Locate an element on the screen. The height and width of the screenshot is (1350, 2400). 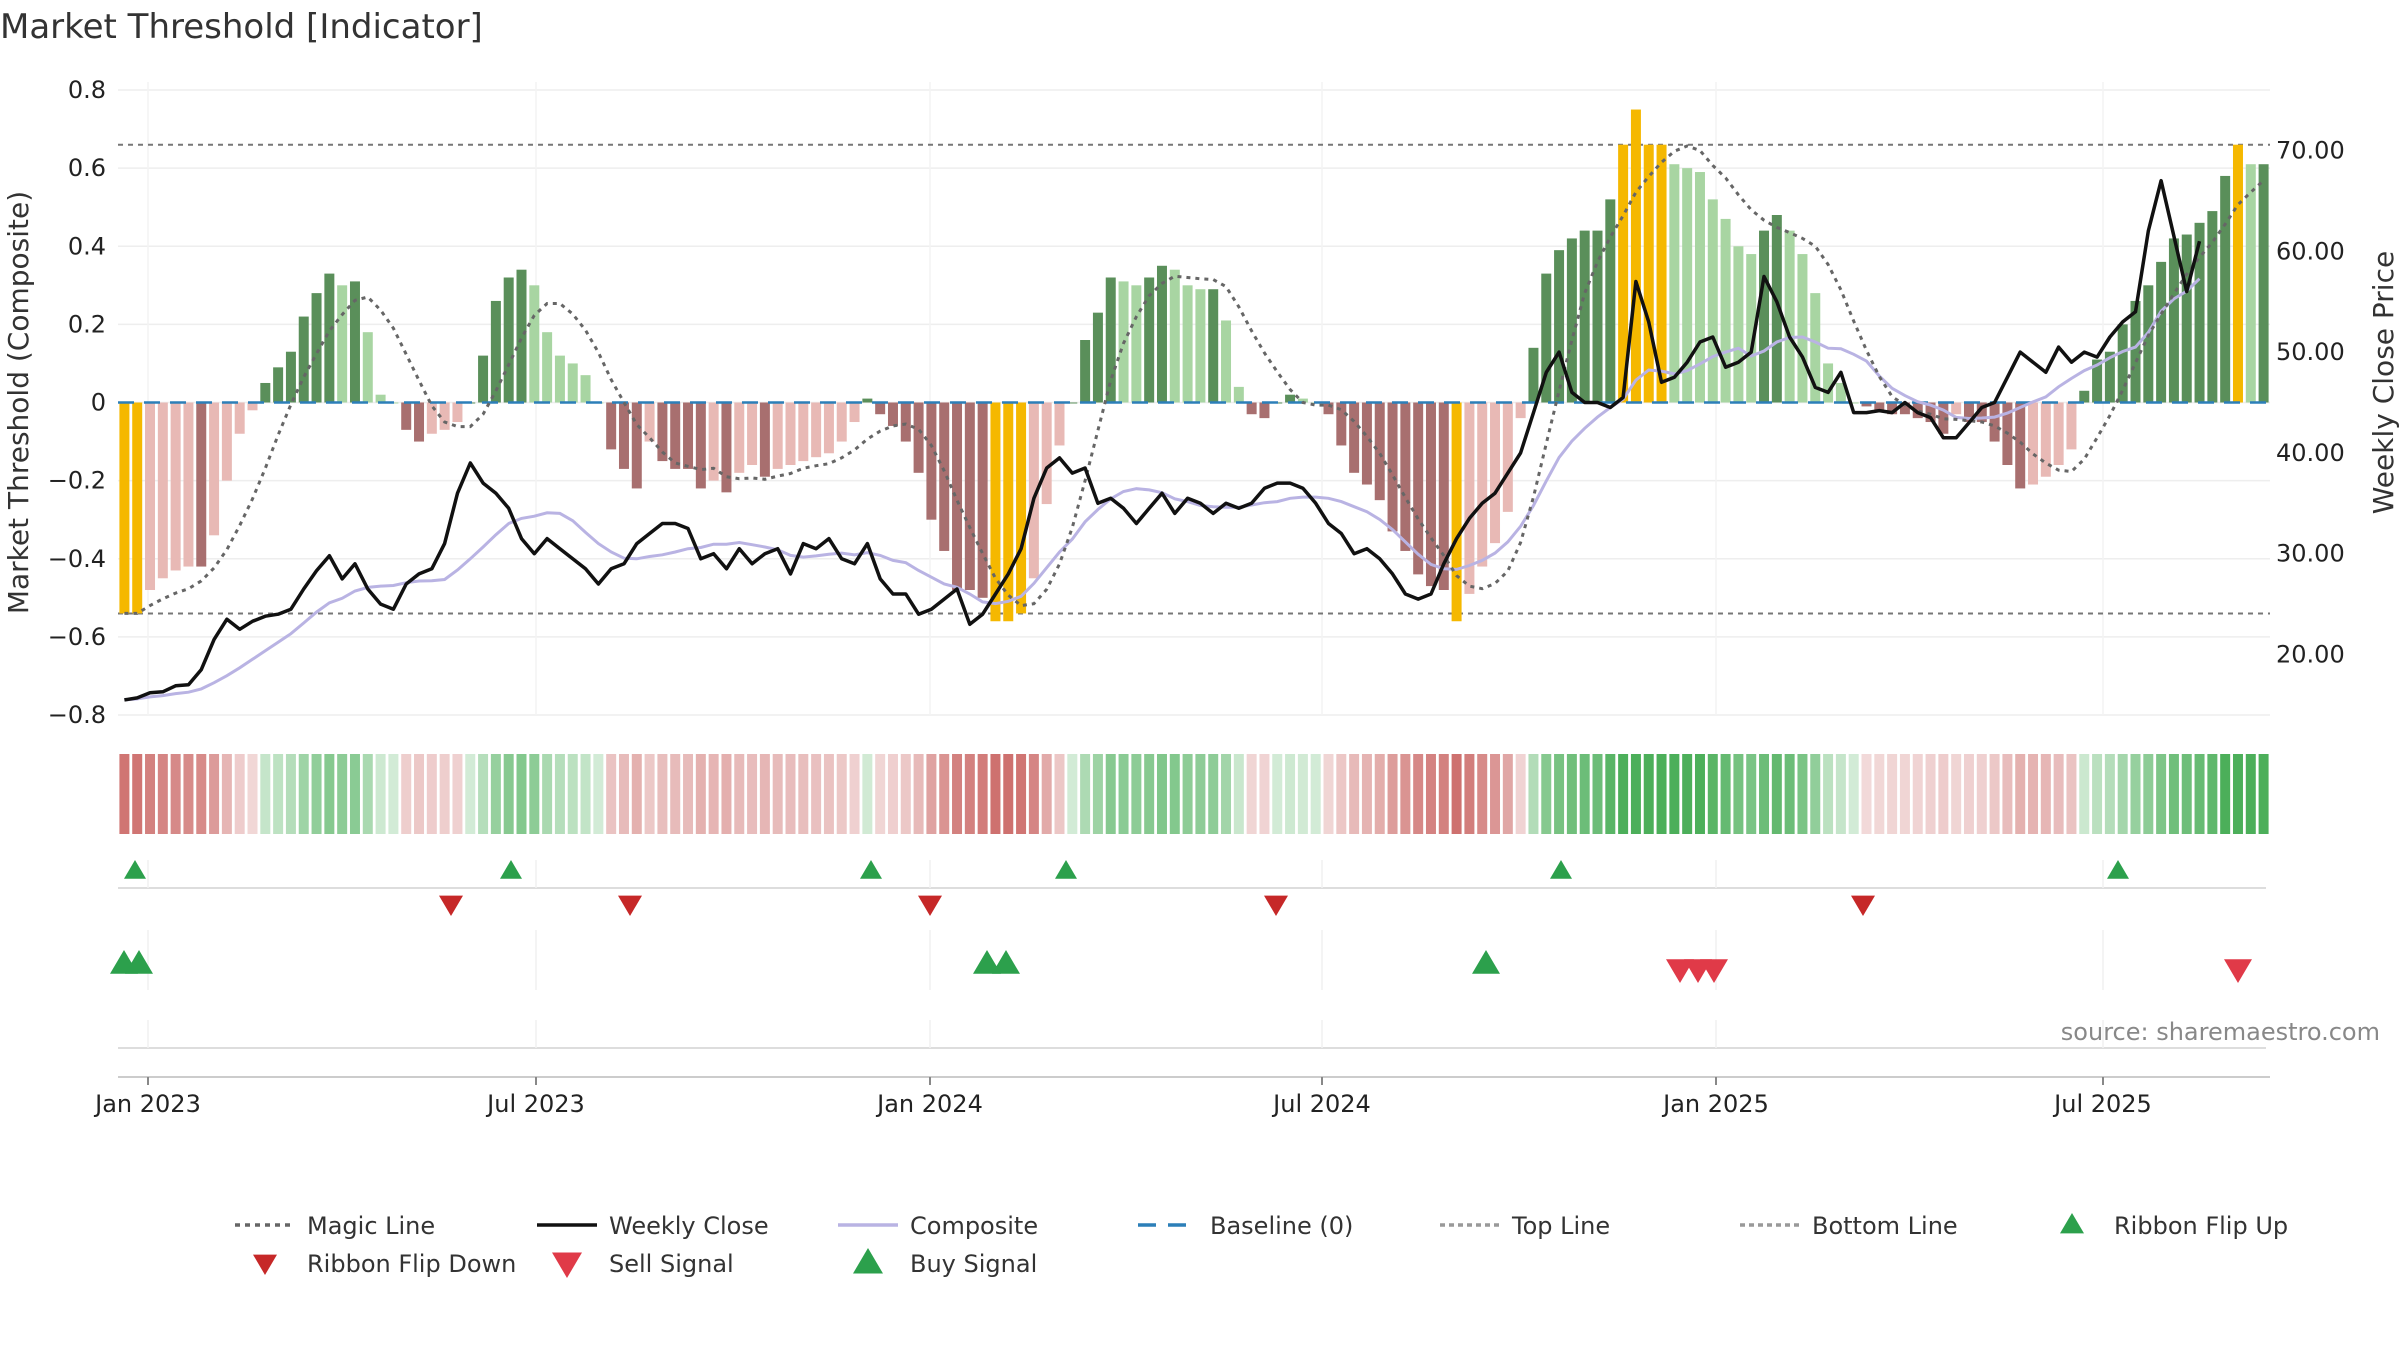
legend-item: Magic Line is located at coordinates (335, 1226).